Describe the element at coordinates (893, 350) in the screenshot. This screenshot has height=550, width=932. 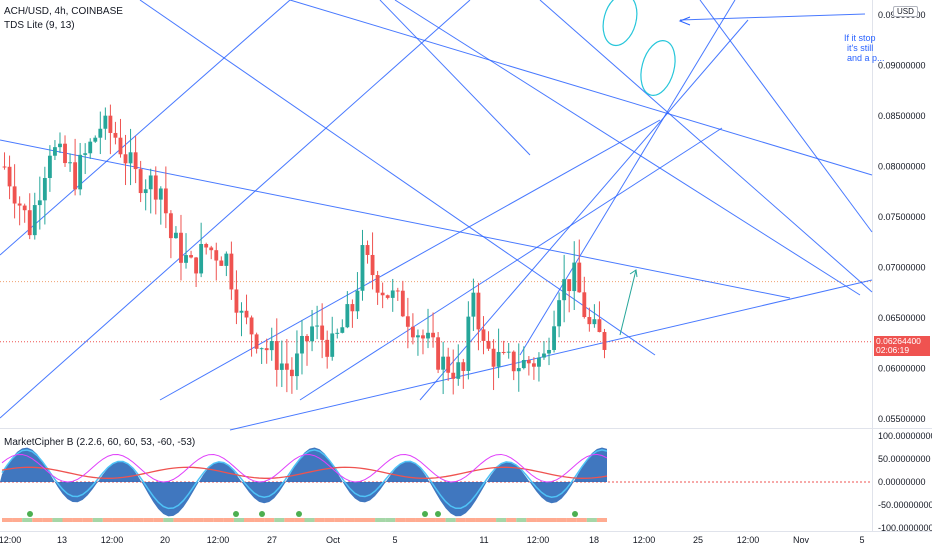
I see `bar-countdown: 02:06:19` at that location.